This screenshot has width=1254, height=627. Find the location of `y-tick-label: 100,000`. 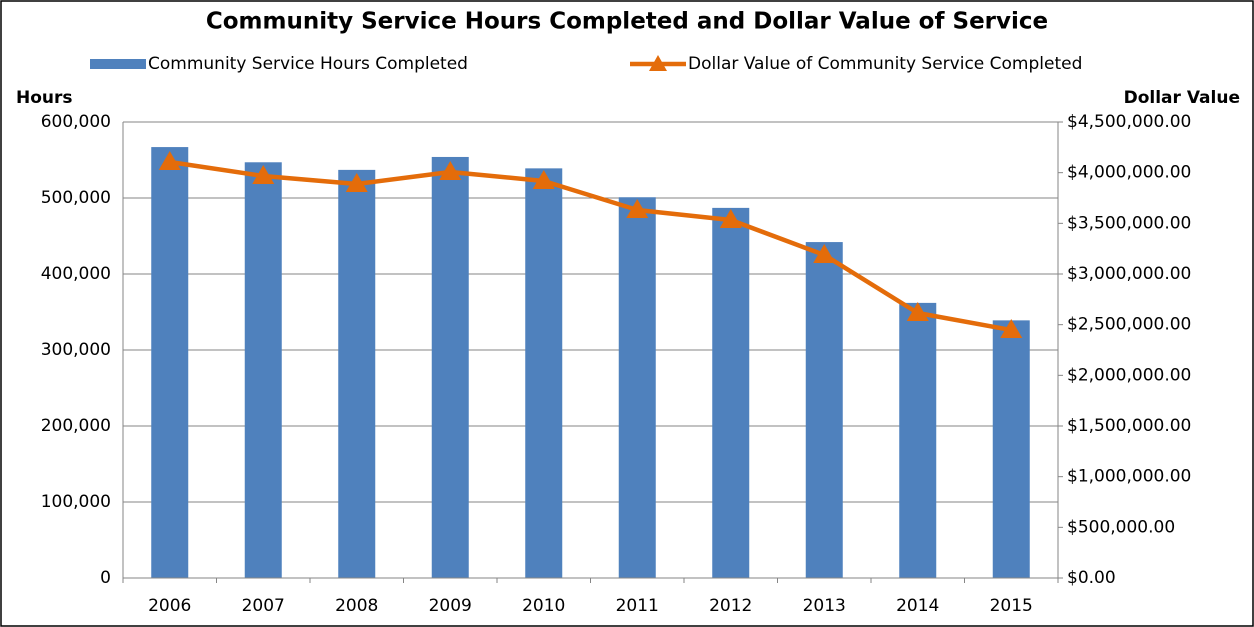

y-tick-label: 100,000 is located at coordinates (76, 502).